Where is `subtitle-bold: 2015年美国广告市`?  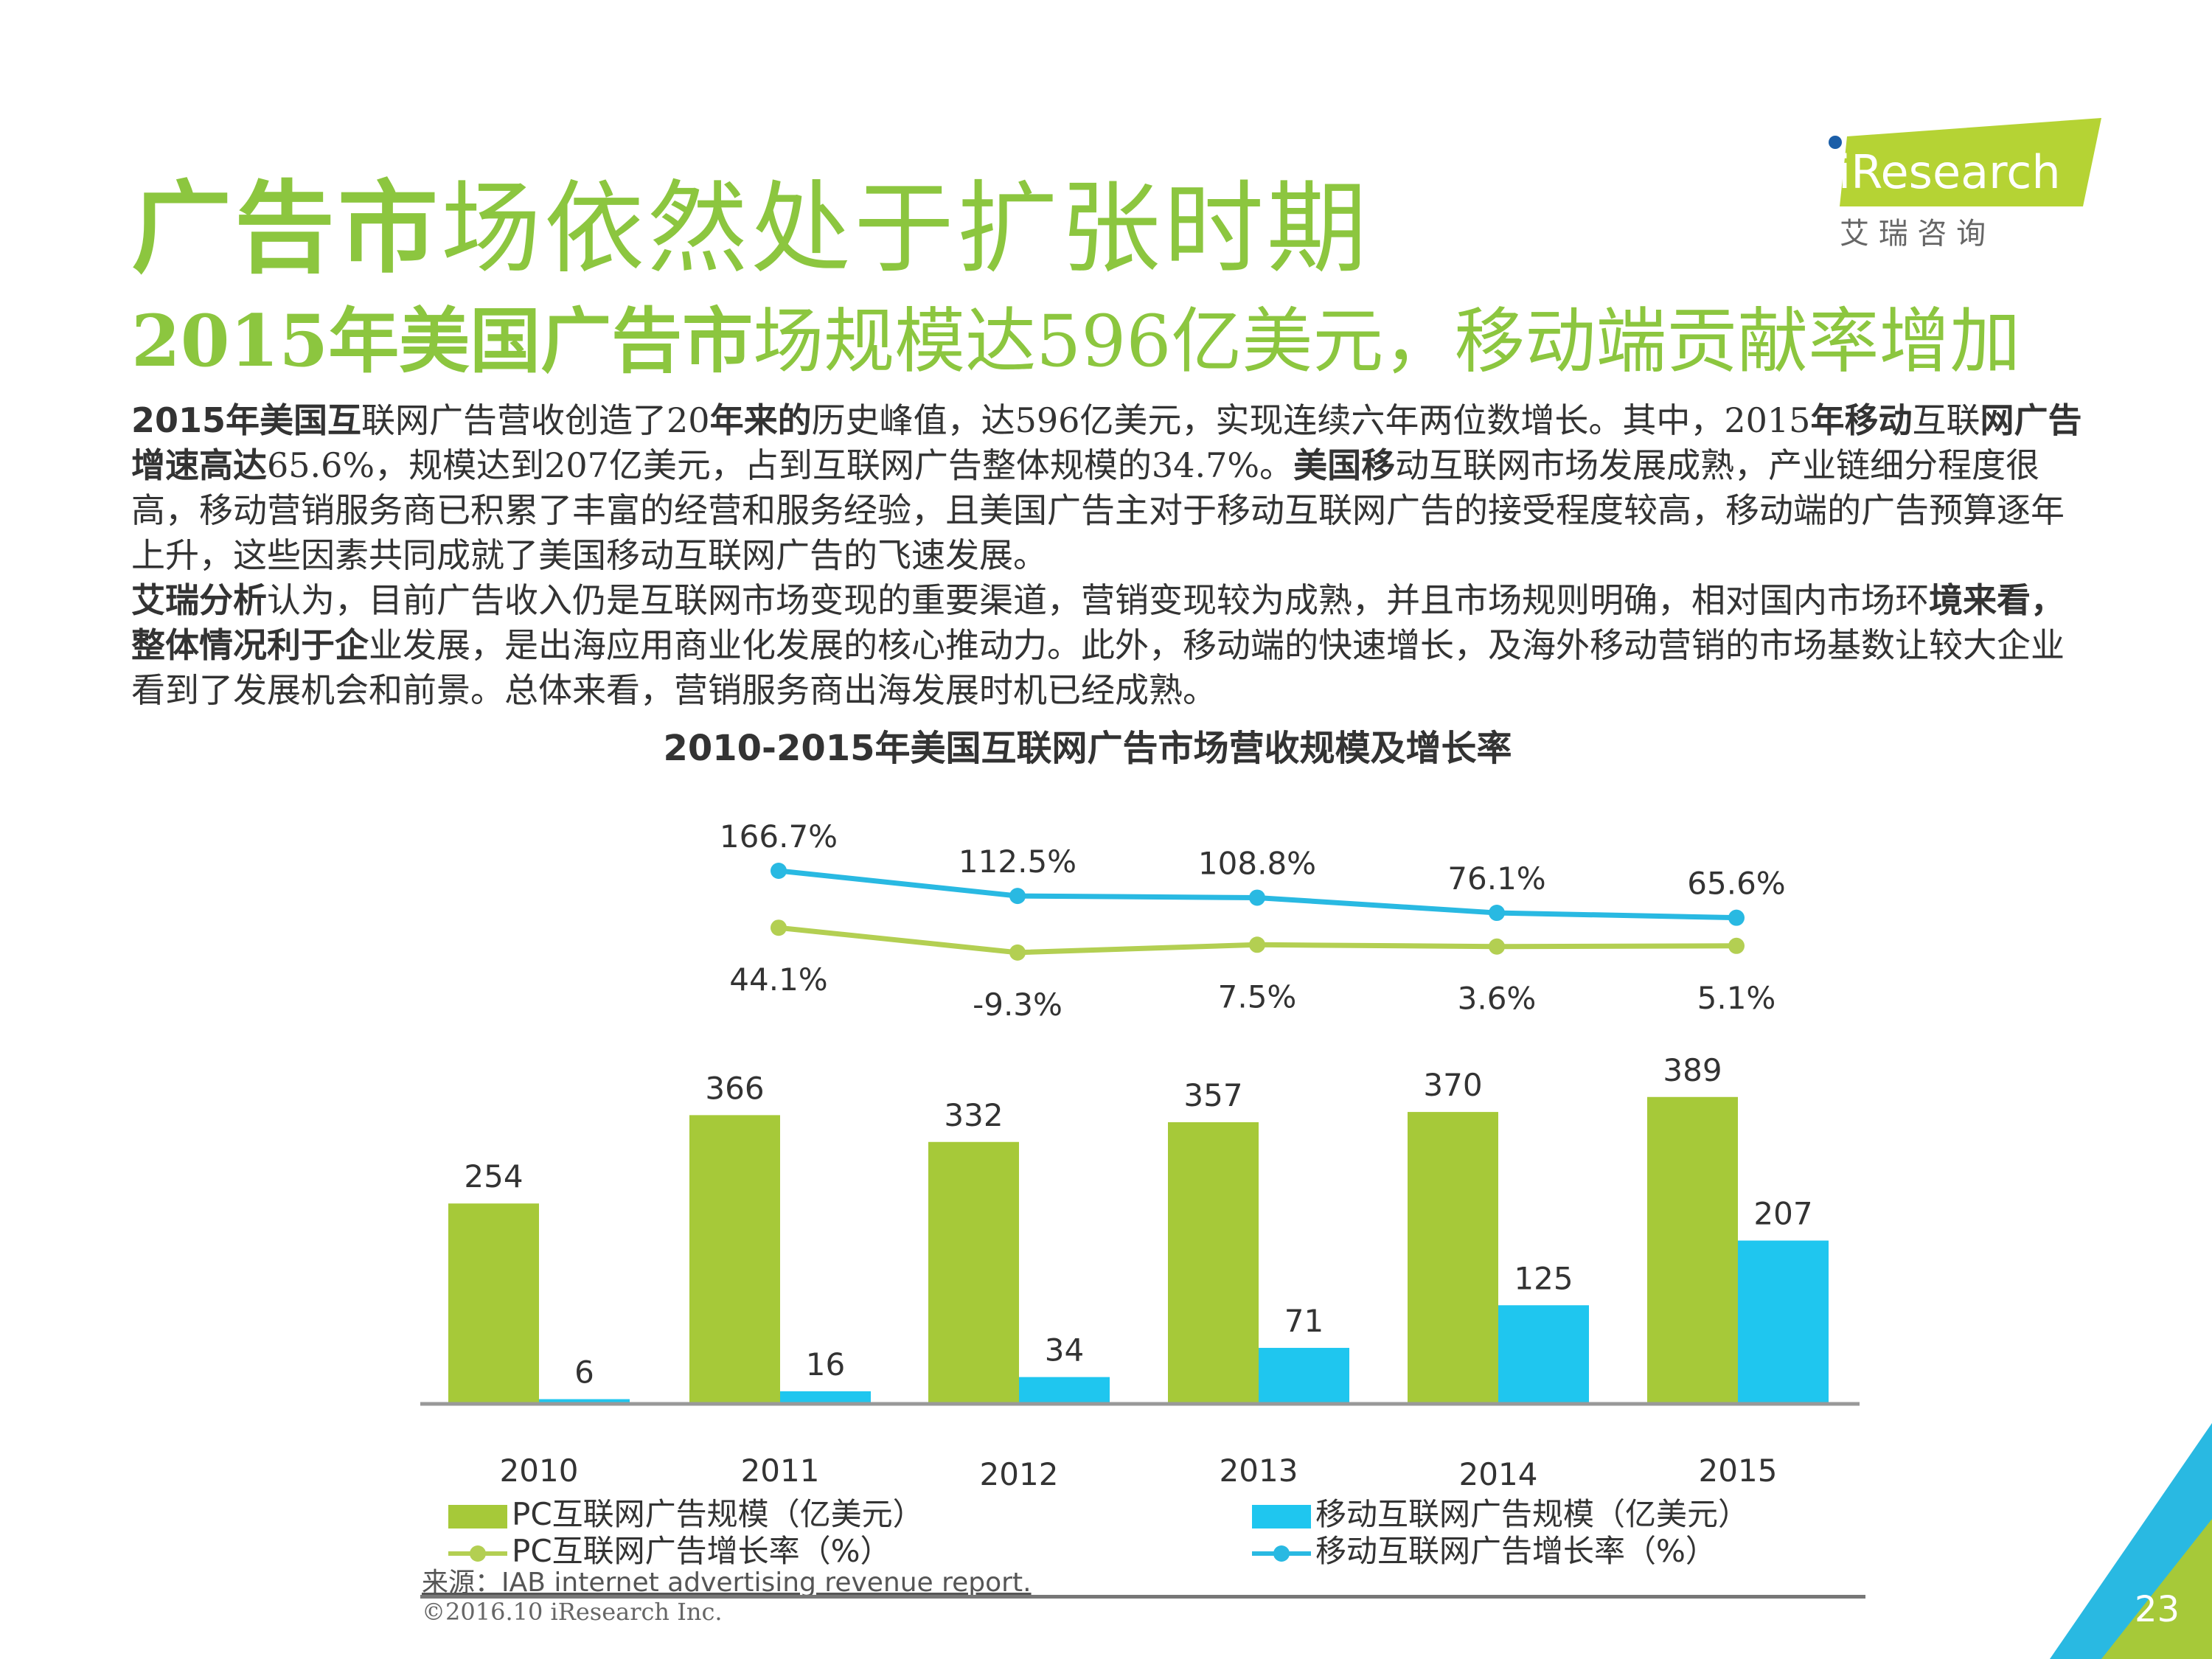
subtitle-bold: 2015年美国广告市 is located at coordinates (442, 341).